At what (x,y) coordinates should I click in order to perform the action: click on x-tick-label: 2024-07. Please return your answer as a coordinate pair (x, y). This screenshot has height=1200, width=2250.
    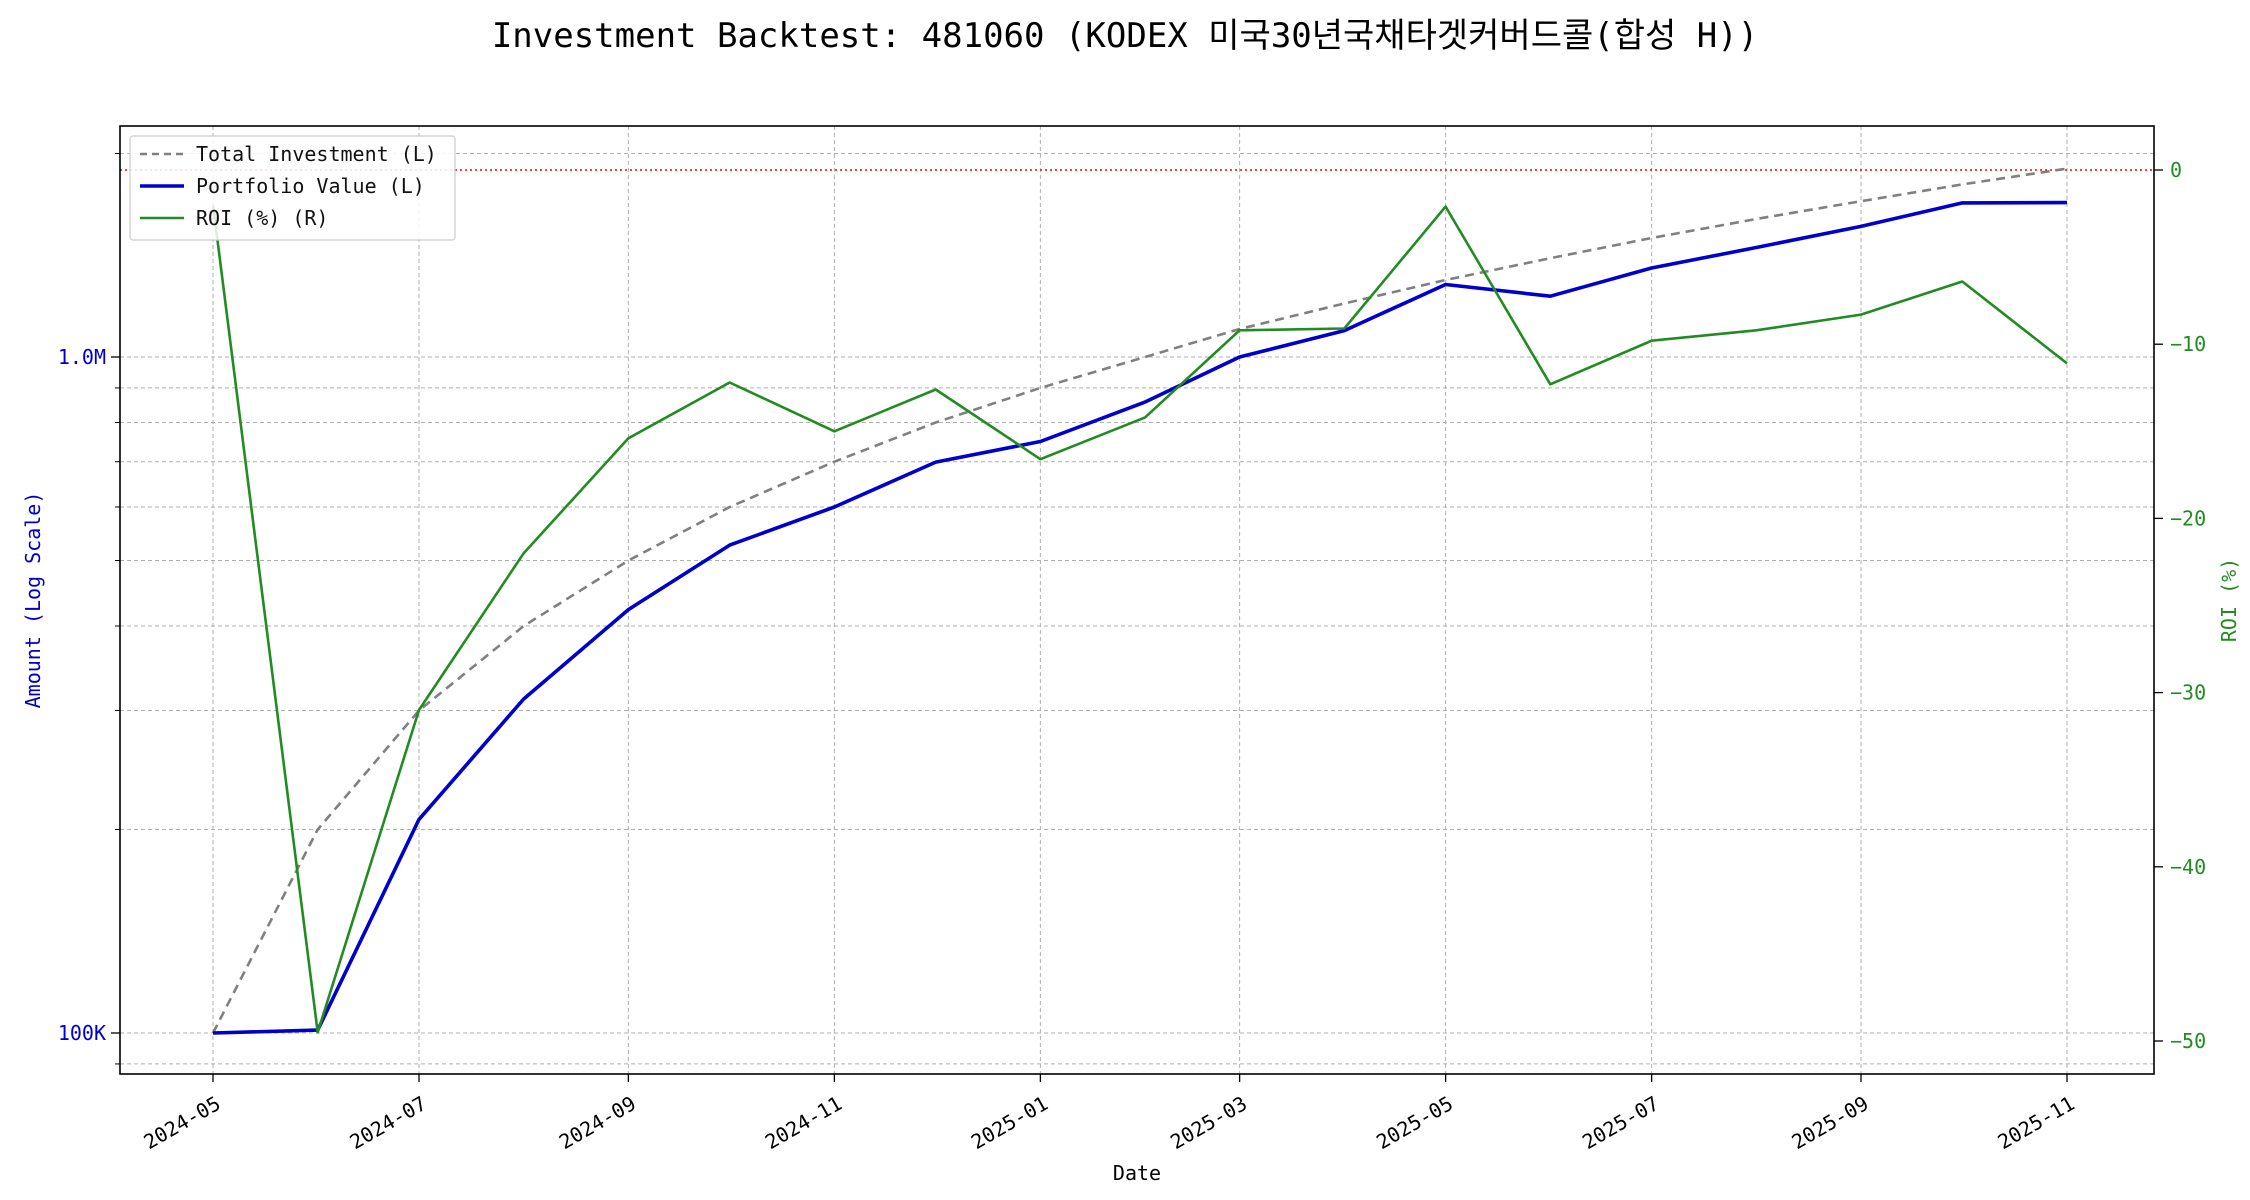
    Looking at the image, I should click on (387, 1122).